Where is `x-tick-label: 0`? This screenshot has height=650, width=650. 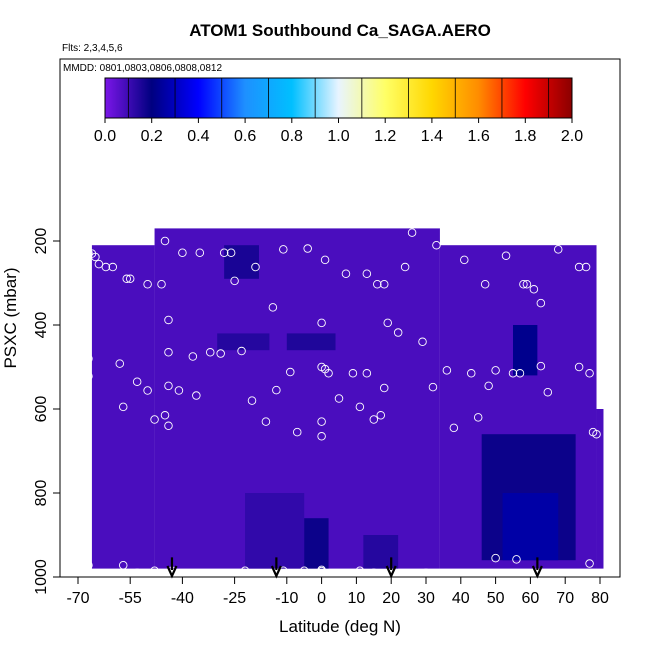 x-tick-label: 0 is located at coordinates (321, 598).